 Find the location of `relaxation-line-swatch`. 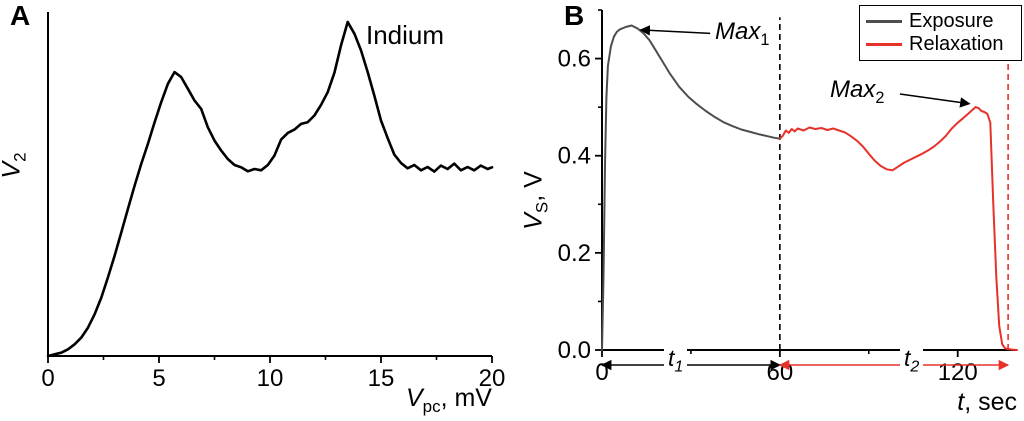

relaxation-line-swatch is located at coordinates (884, 44).